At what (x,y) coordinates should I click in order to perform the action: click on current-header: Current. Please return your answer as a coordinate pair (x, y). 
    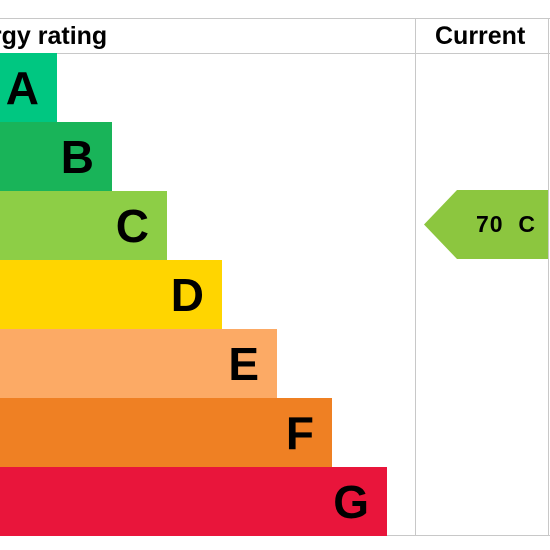
    Looking at the image, I should click on (480, 36).